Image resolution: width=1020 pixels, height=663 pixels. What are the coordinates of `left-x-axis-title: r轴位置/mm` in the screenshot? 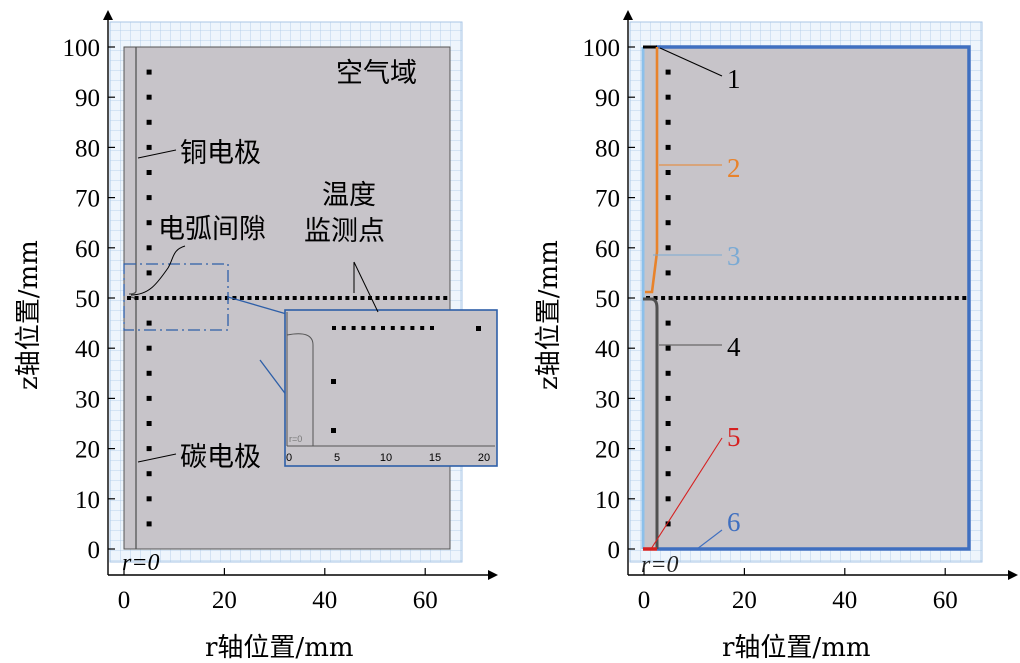 It's located at (279, 648).